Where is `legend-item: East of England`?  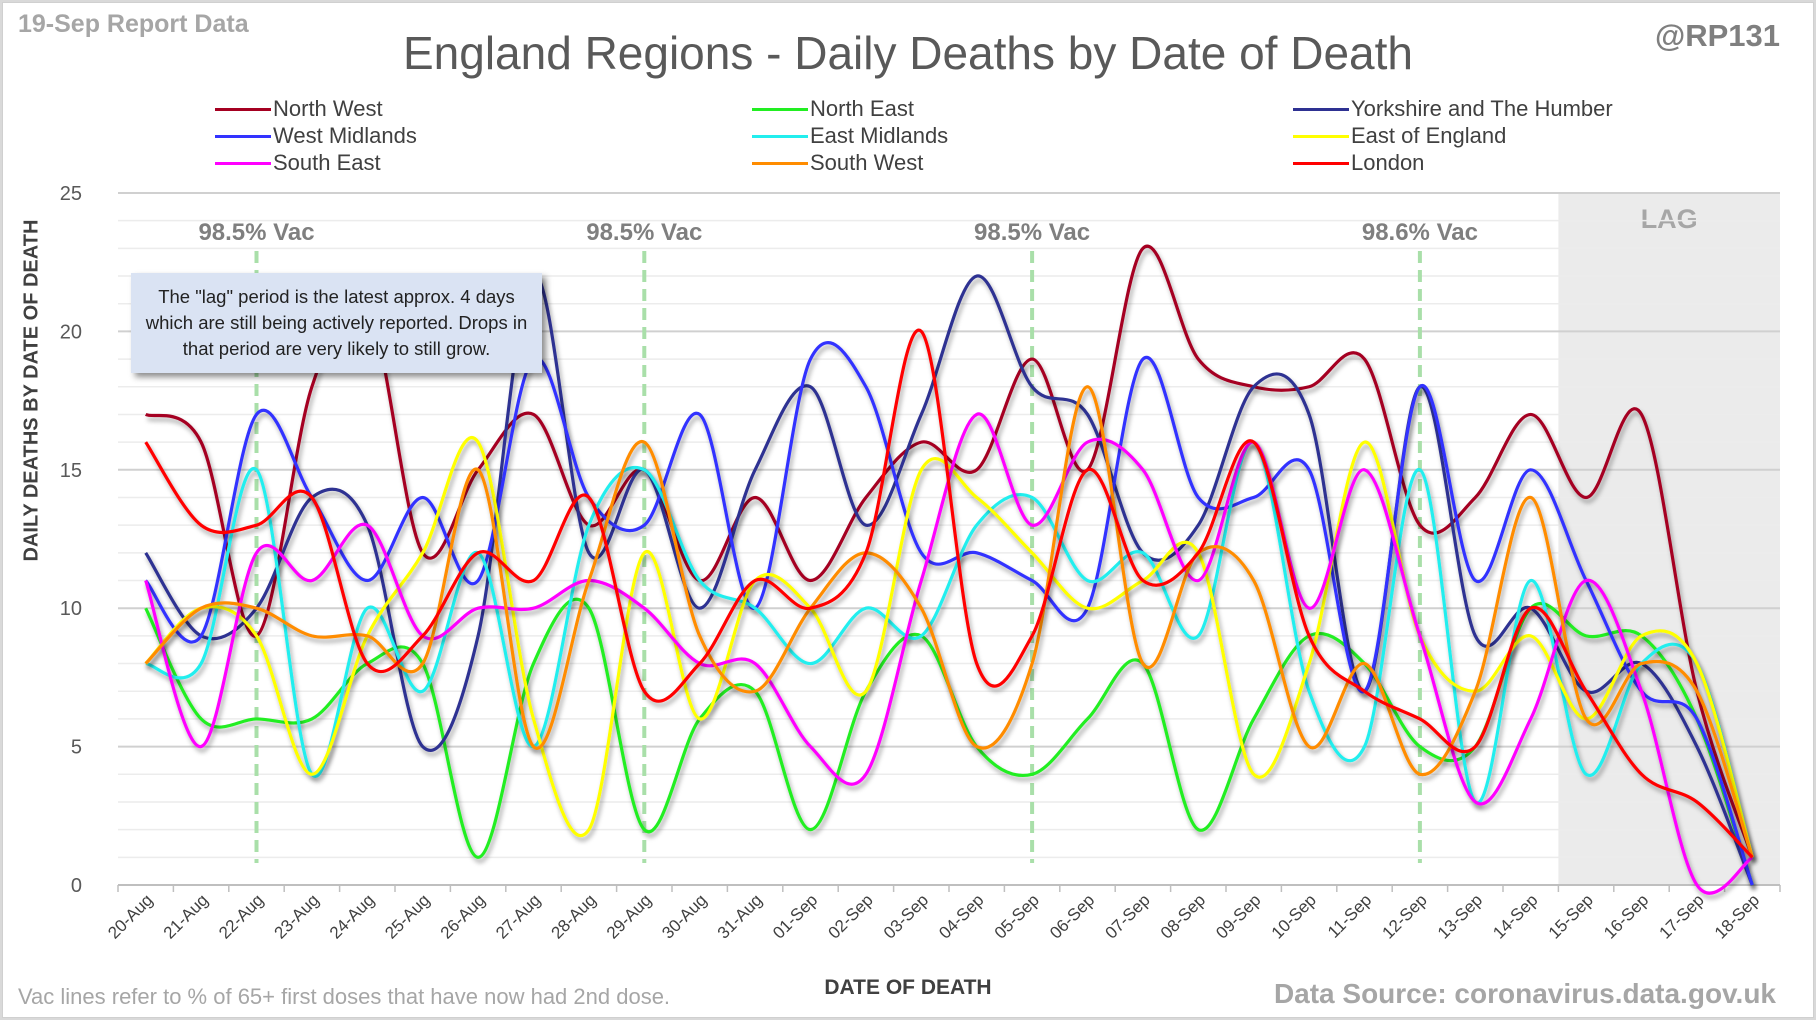
legend-item: East of England is located at coordinates (1399, 136).